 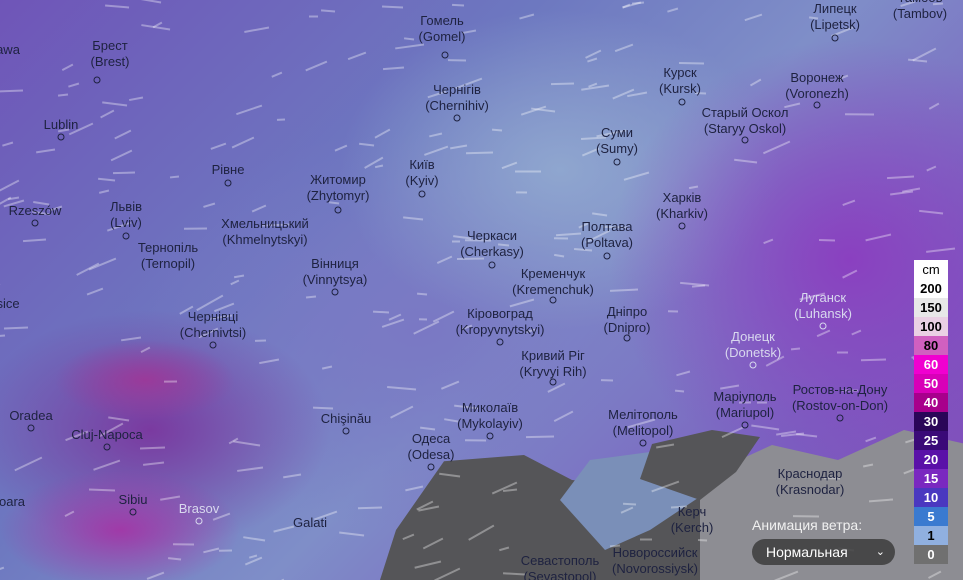 I want to click on city-name: Краснодар, so click(x=810, y=473).